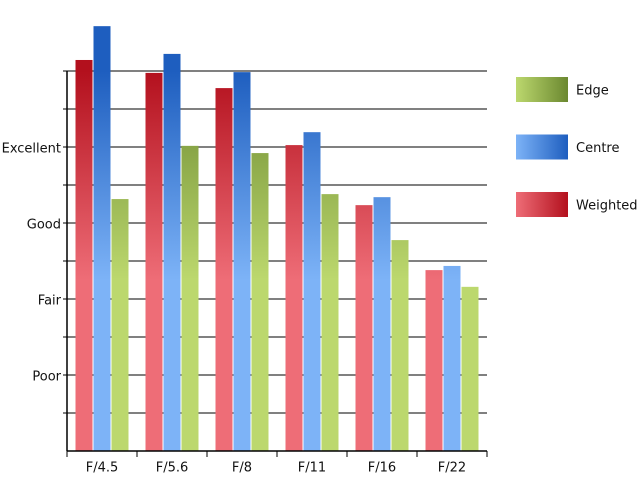 This screenshot has width=640, height=480. I want to click on x-tick-label: F/4.5, so click(102, 468).